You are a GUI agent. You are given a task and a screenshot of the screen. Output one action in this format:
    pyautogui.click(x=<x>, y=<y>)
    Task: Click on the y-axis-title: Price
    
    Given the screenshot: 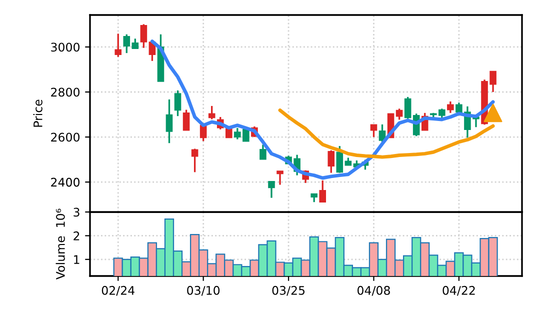 What is the action you would take?
    pyautogui.click(x=37, y=113)
    